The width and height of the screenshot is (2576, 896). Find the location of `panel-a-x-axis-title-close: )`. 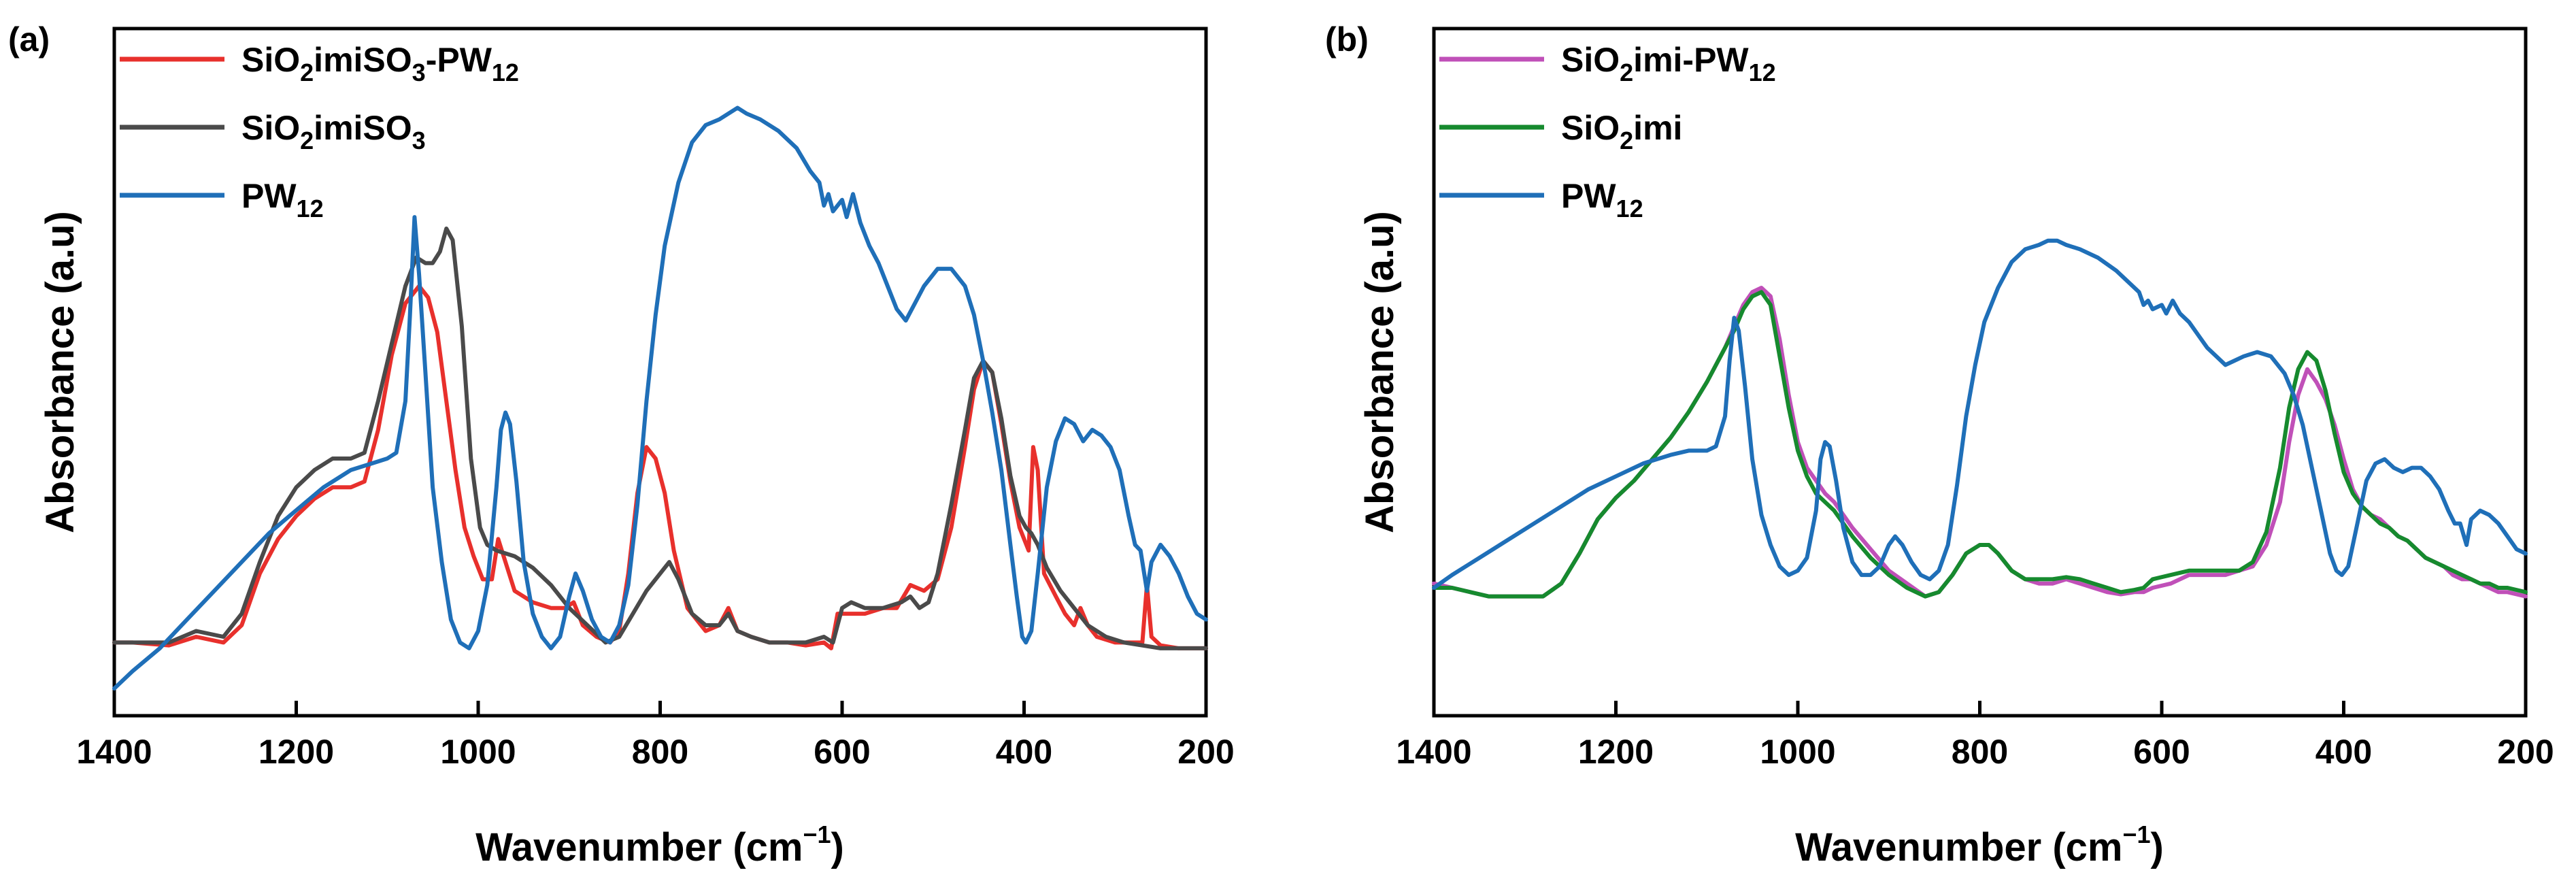

panel-a-x-axis-title-close: ) is located at coordinates (837, 847).